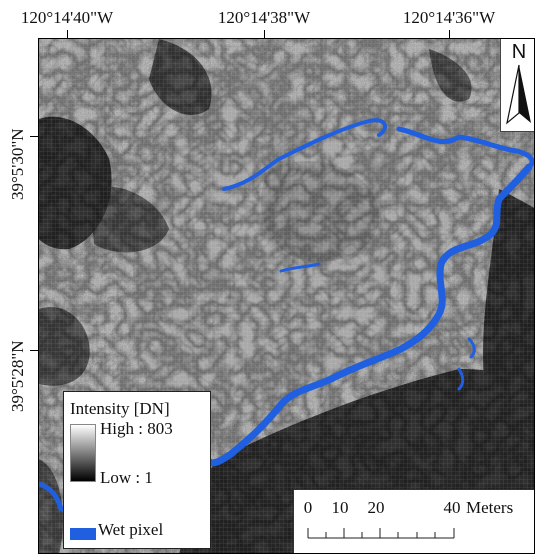 The width and height of the screenshot is (535, 554). I want to click on scale-label: 10, so click(340, 507).